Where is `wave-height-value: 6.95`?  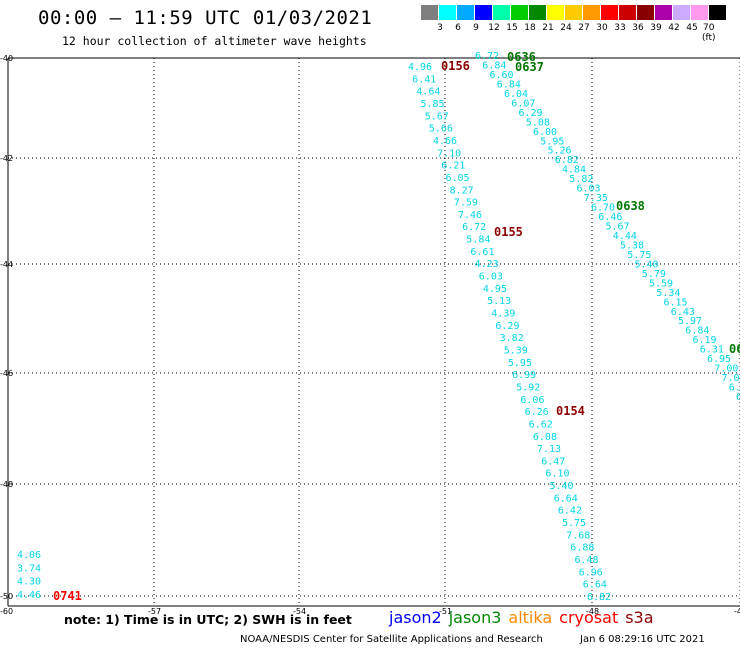 wave-height-value: 6.95 is located at coordinates (719, 359).